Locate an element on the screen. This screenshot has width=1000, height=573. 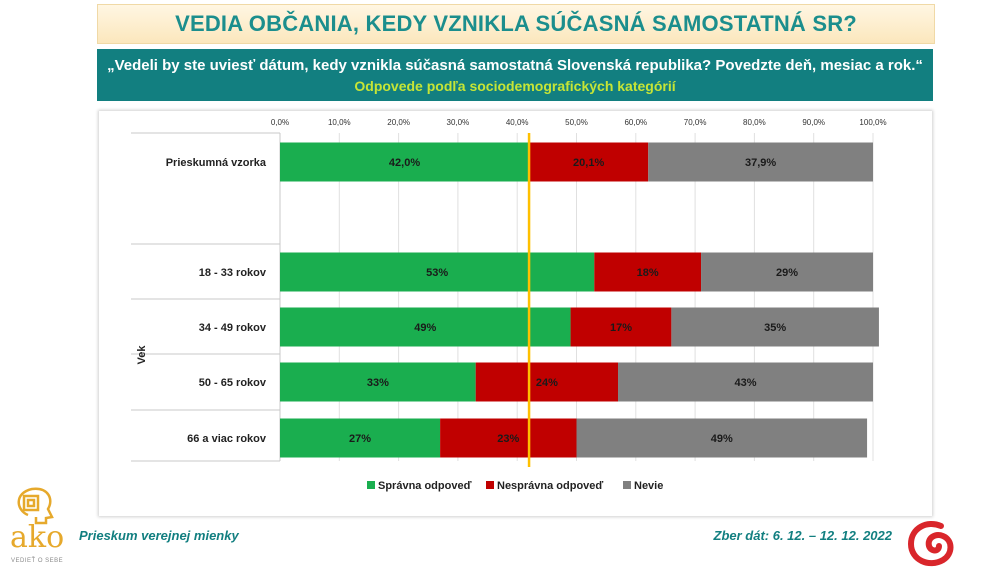
ako-logo-tagline: VEDIEŤ O SEBE is located at coordinates (37, 561).